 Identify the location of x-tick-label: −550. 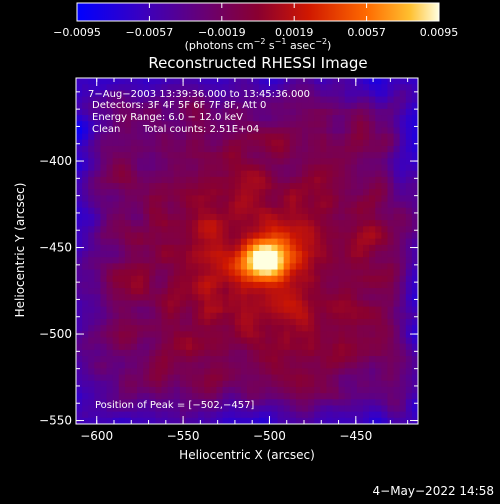
(183, 436).